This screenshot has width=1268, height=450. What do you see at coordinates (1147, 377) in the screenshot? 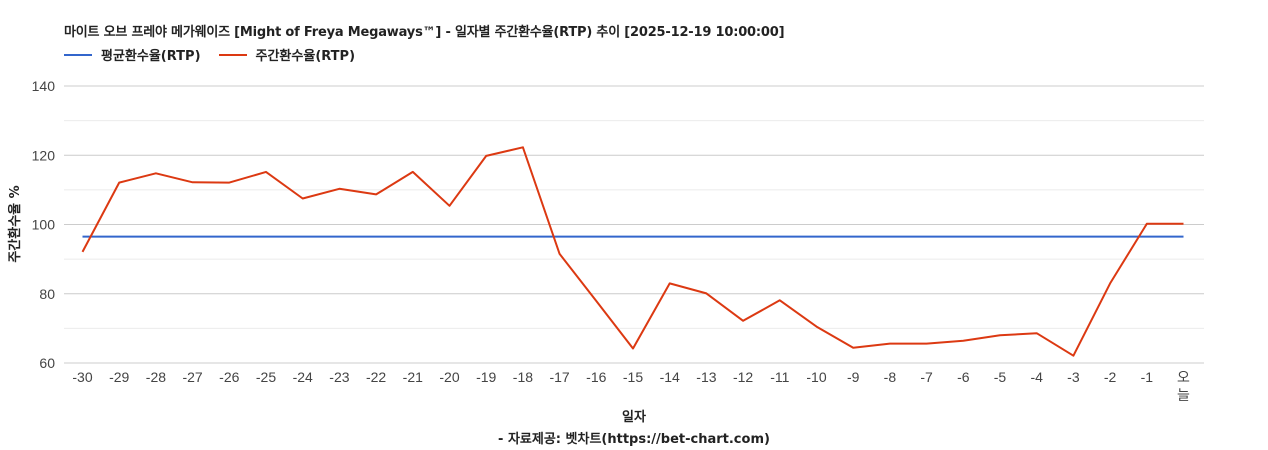
I see `x-tick-label: -1` at bounding box center [1147, 377].